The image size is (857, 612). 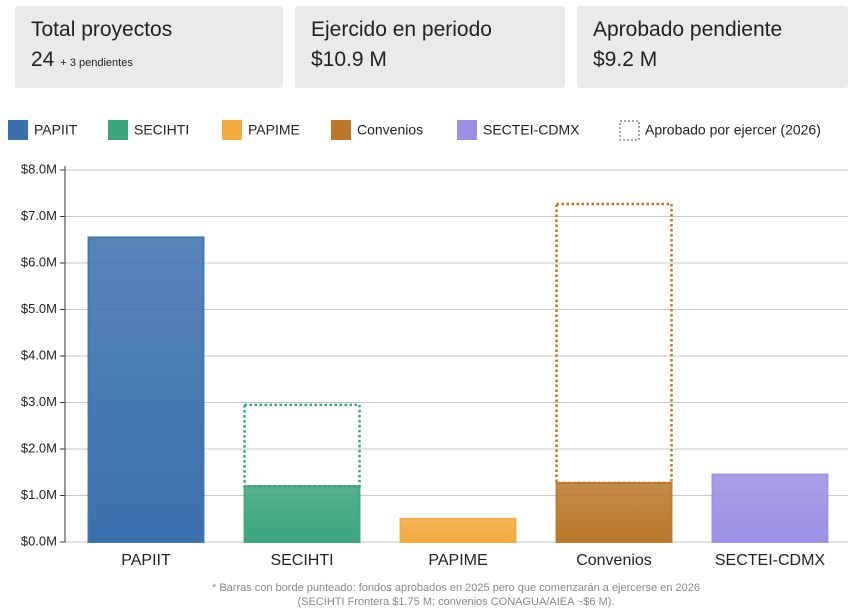 I want to click on card: Ejercido en periodo $10.9 M, so click(x=430, y=47).